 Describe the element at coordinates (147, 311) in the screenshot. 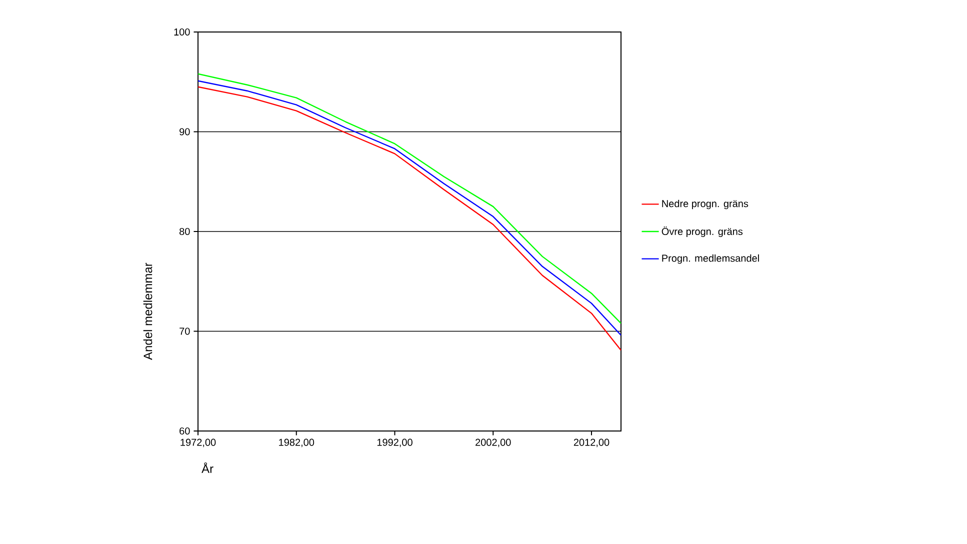

I see `y-axis-title: Andel medlemmar` at that location.